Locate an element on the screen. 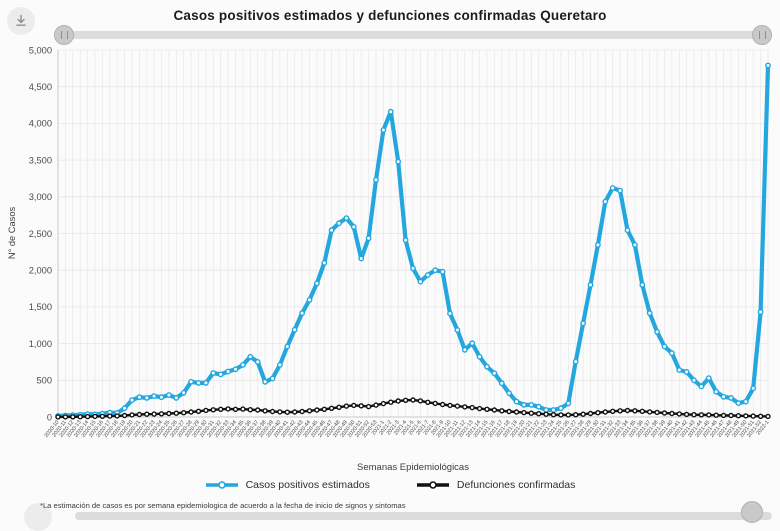  next-chart-slider-handle is located at coordinates (752, 512).